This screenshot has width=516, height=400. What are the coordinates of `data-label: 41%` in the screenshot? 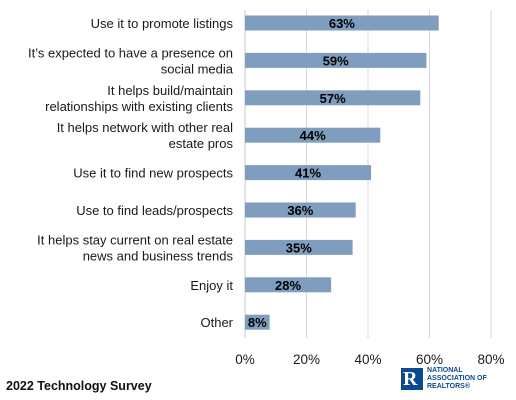 It's located at (308, 173).